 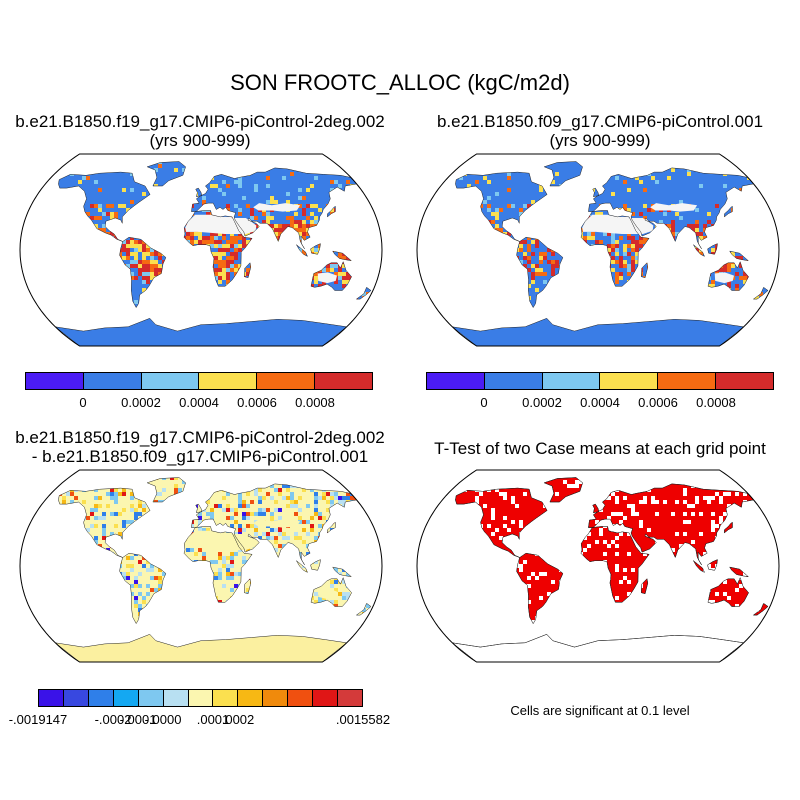 I want to click on panel-1-colorbar, so click(x=199, y=381).